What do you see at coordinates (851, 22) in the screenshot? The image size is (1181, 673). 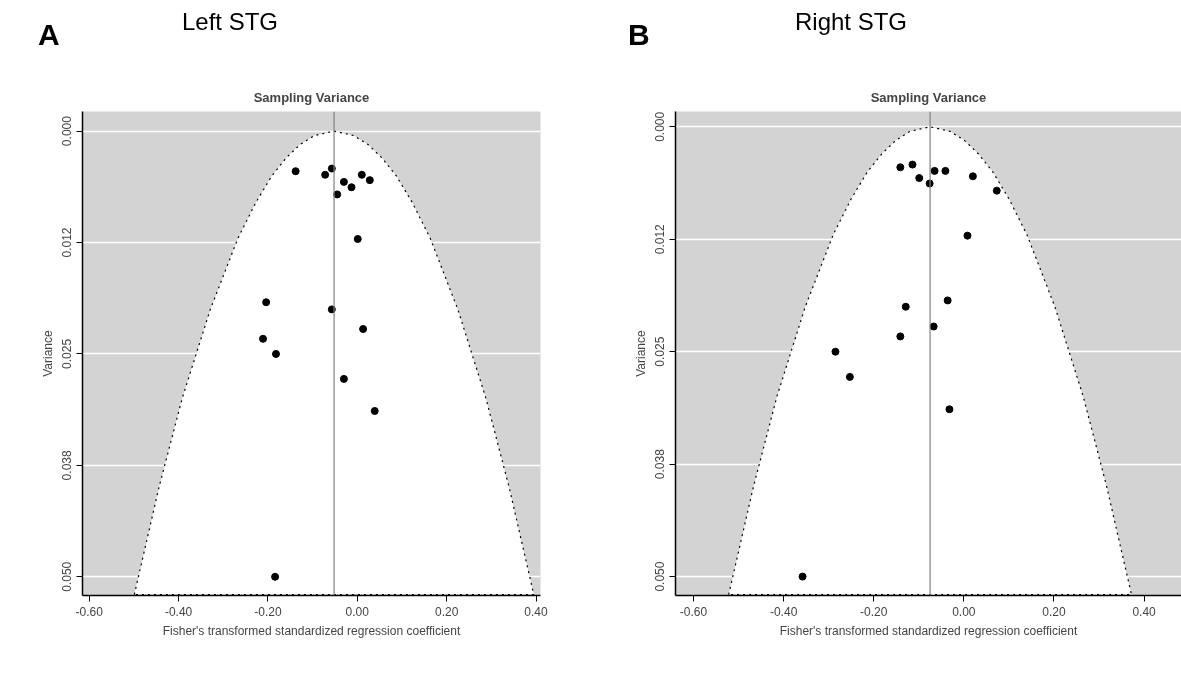 I see `chart-title: Right STG` at bounding box center [851, 22].